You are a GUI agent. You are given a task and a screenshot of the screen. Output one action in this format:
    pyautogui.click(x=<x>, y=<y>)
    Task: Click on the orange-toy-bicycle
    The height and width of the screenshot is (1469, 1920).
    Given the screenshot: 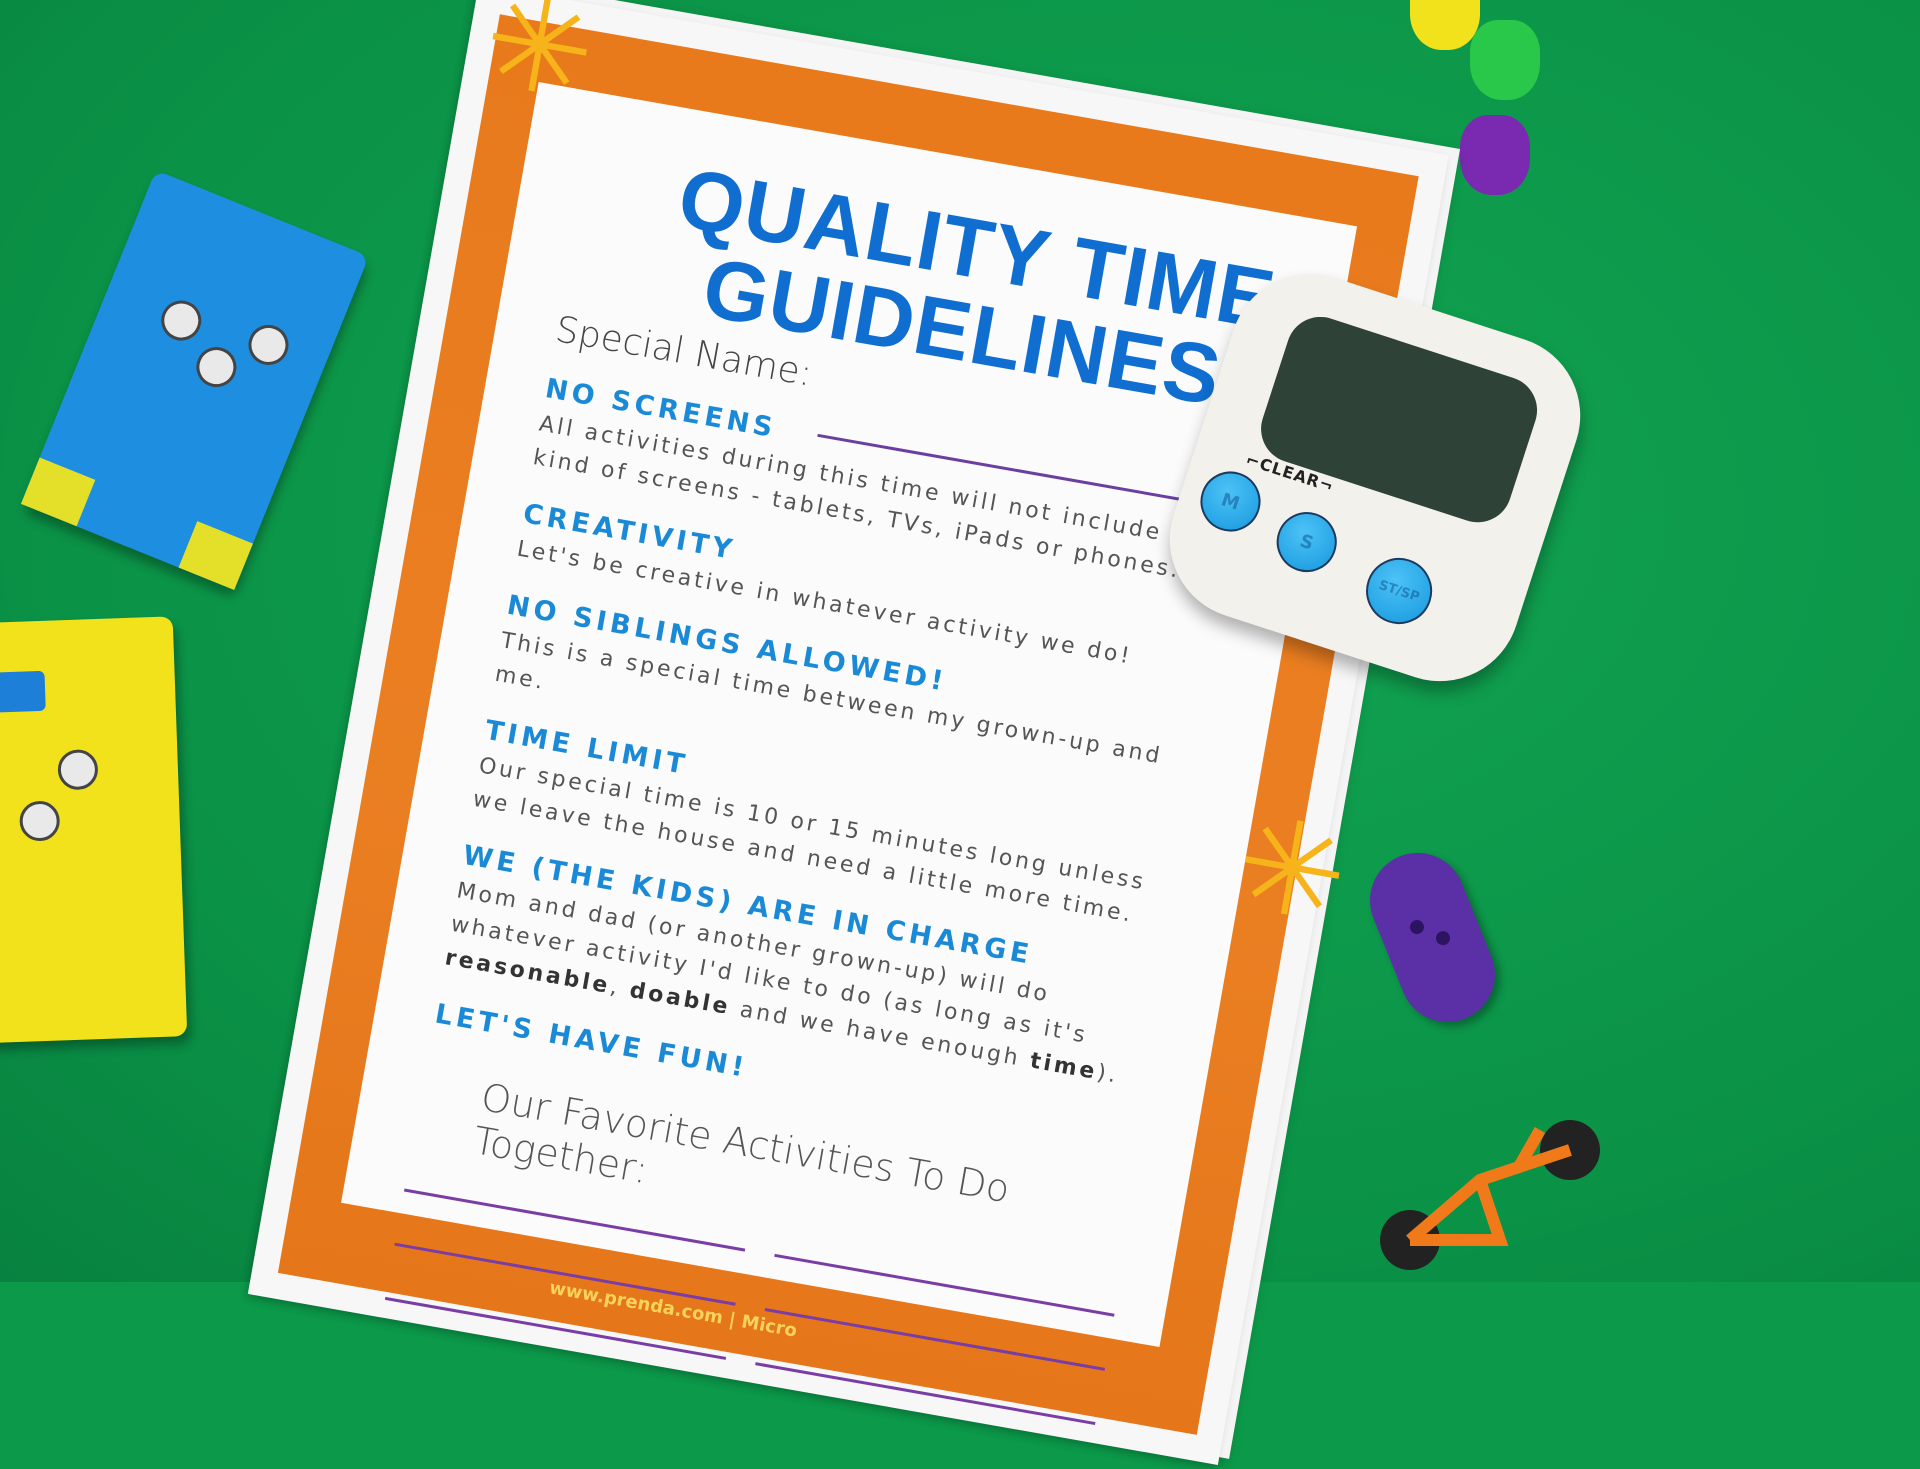 What is the action you would take?
    pyautogui.click(x=1490, y=1195)
    